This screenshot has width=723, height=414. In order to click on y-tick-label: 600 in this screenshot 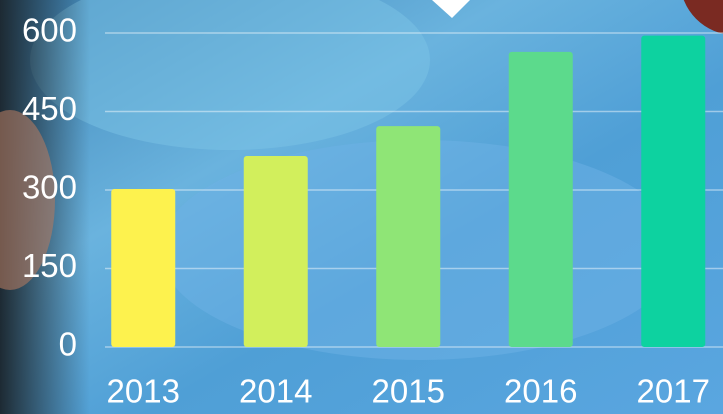, I will do `click(49, 30)`.